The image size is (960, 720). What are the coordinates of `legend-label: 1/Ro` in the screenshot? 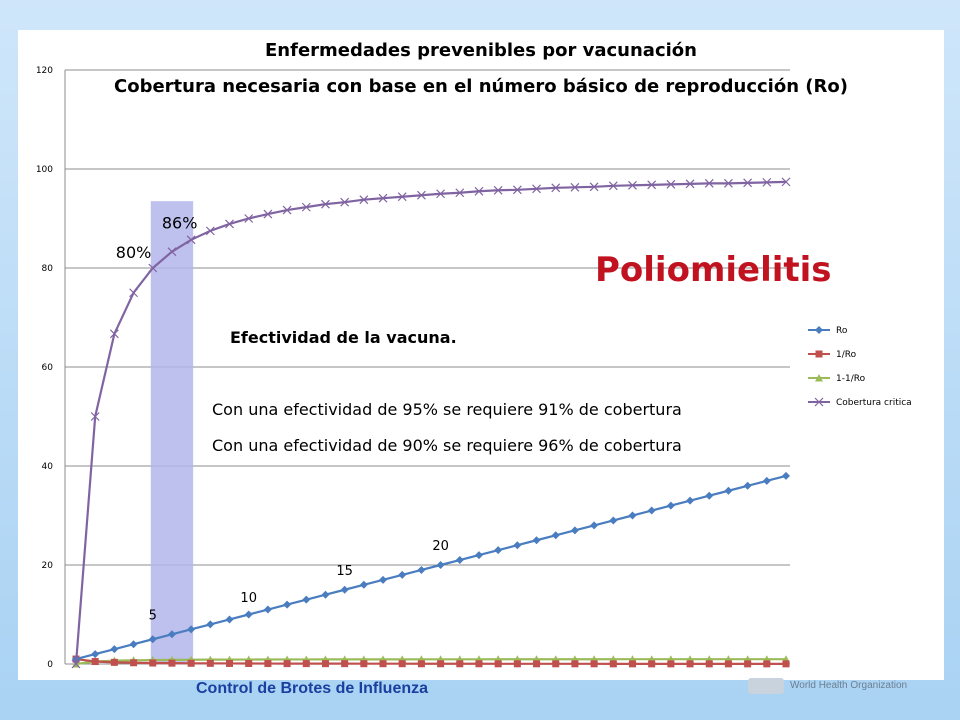 It's located at (846, 355).